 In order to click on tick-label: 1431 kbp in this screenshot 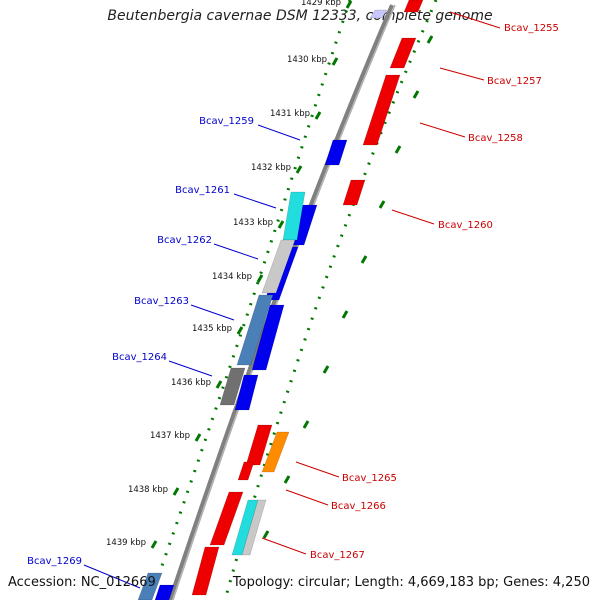, I will do `click(290, 114)`.